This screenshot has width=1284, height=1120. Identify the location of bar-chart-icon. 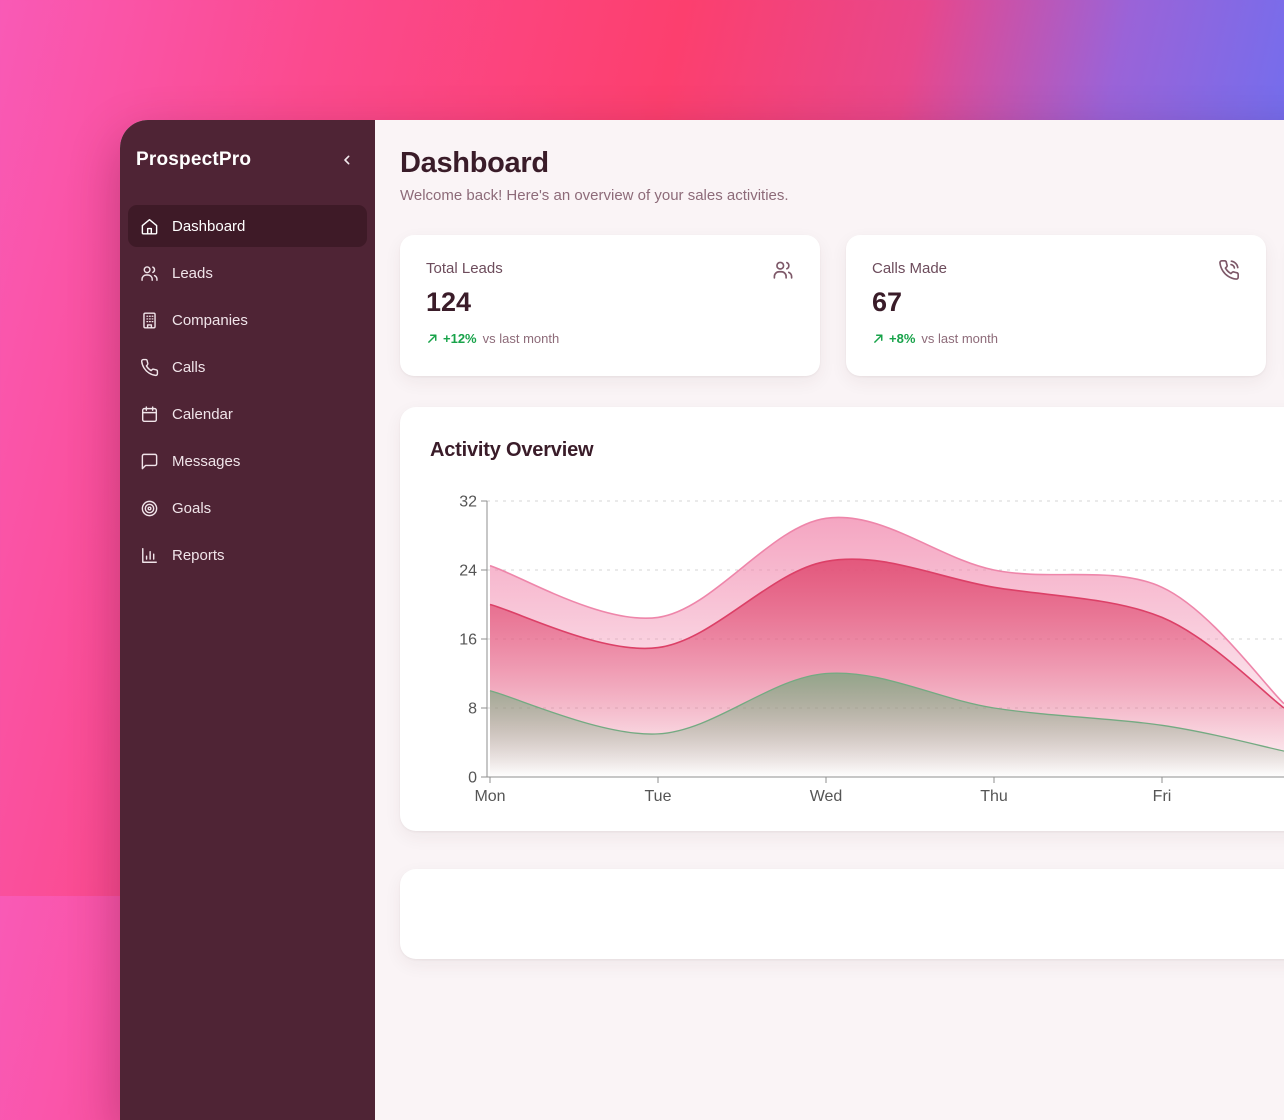
(149, 555).